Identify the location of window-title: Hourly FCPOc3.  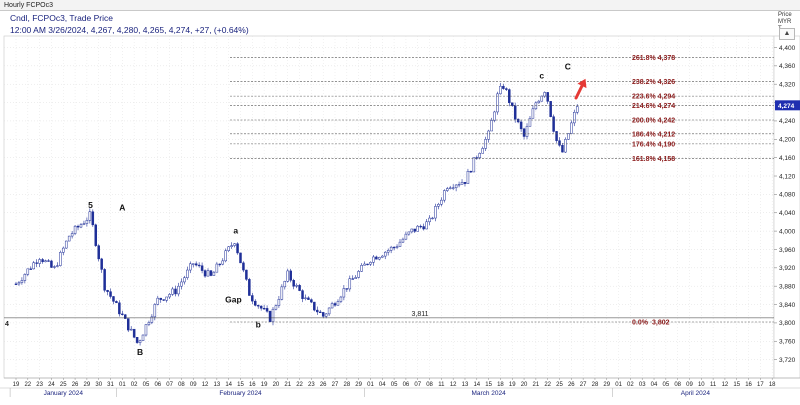
(400, 5).